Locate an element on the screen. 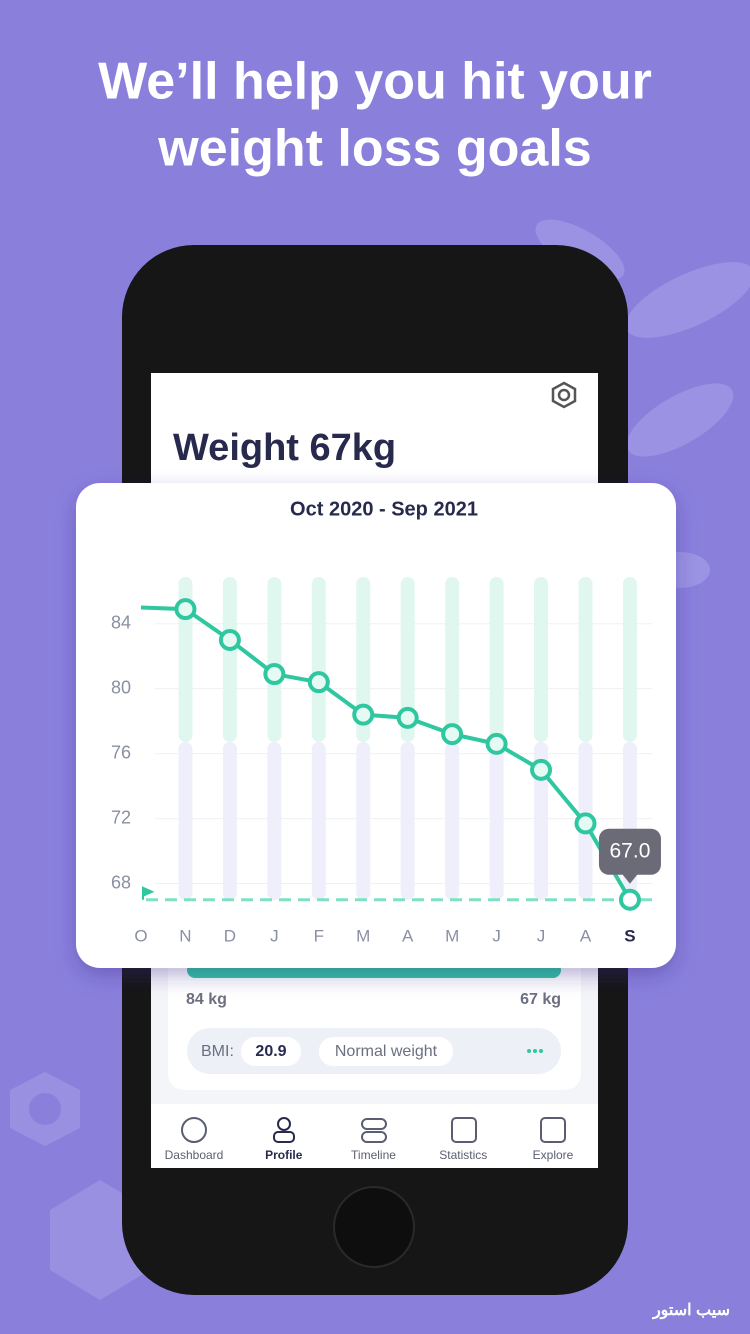 The height and width of the screenshot is (1334, 750). value-label: 67.0 is located at coordinates (630, 850).